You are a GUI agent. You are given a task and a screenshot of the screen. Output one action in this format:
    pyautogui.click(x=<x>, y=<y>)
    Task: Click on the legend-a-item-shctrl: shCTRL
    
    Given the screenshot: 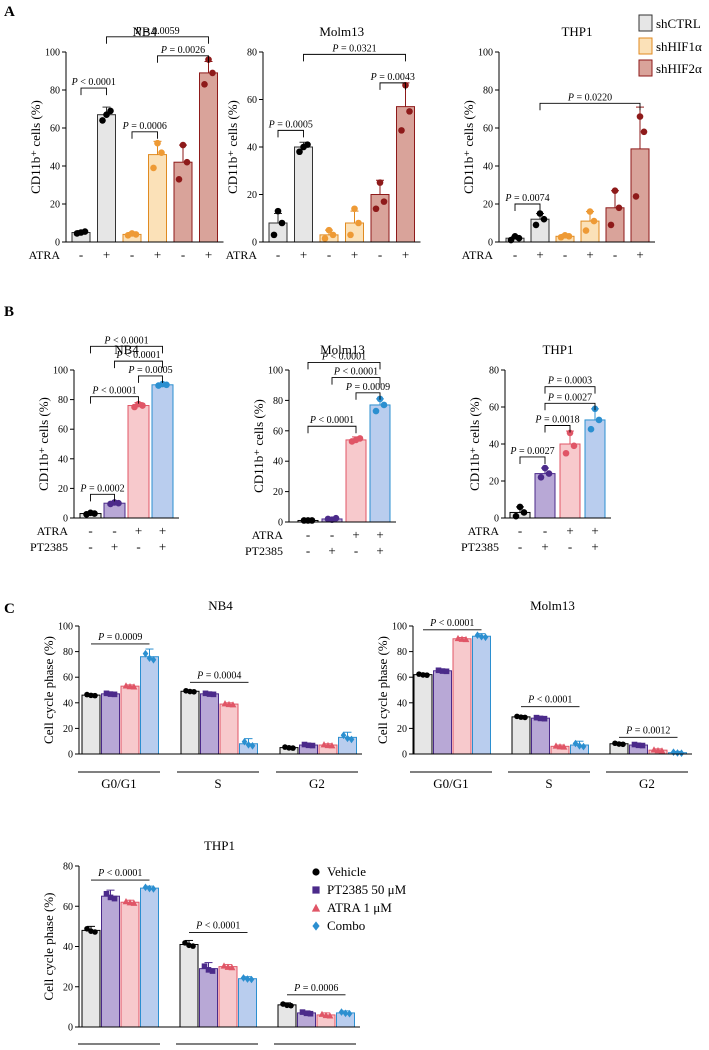 What is the action you would take?
    pyautogui.click(x=669, y=23)
    